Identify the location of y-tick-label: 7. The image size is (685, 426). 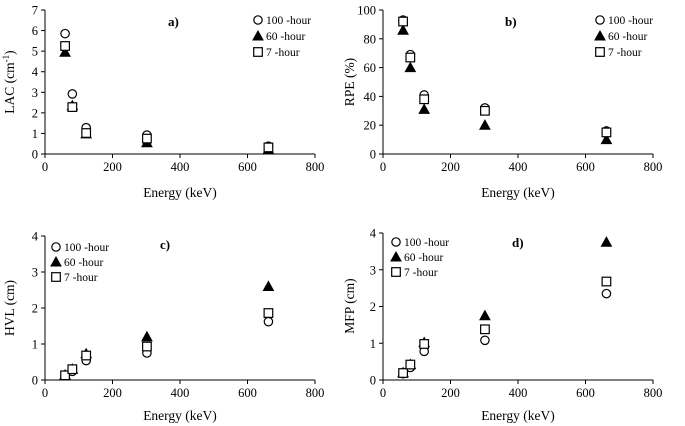
(35, 11).